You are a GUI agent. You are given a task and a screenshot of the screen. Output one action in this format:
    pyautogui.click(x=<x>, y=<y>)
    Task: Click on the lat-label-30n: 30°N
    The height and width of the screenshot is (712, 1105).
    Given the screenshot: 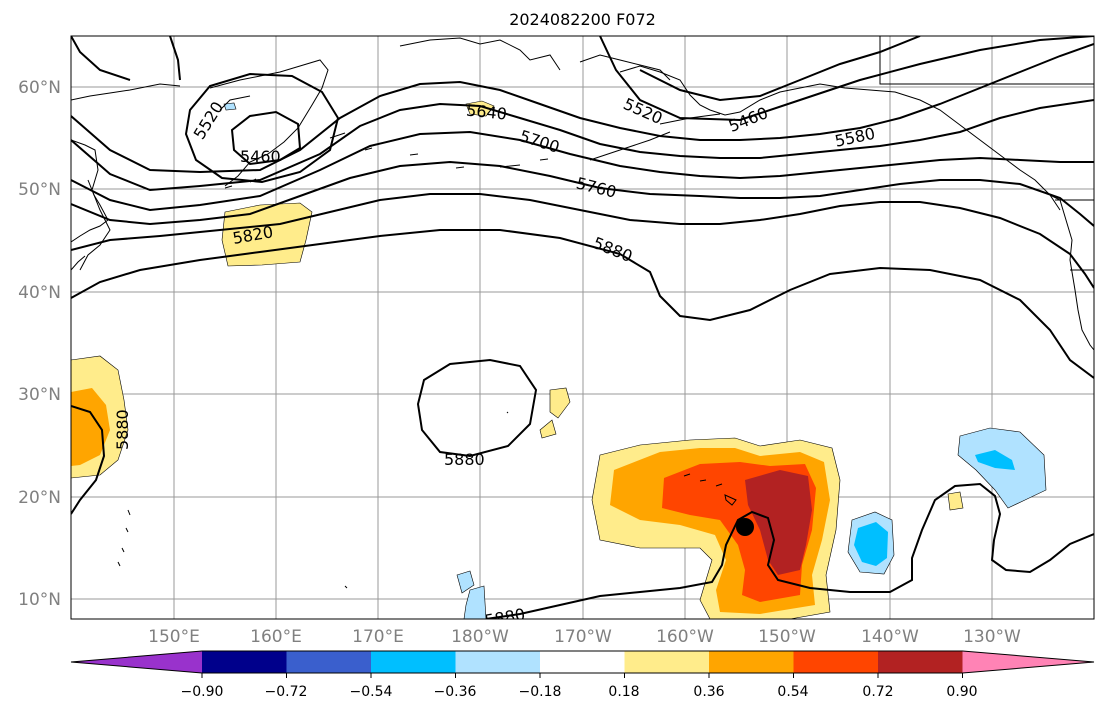 What is the action you would take?
    pyautogui.click(x=39, y=395)
    